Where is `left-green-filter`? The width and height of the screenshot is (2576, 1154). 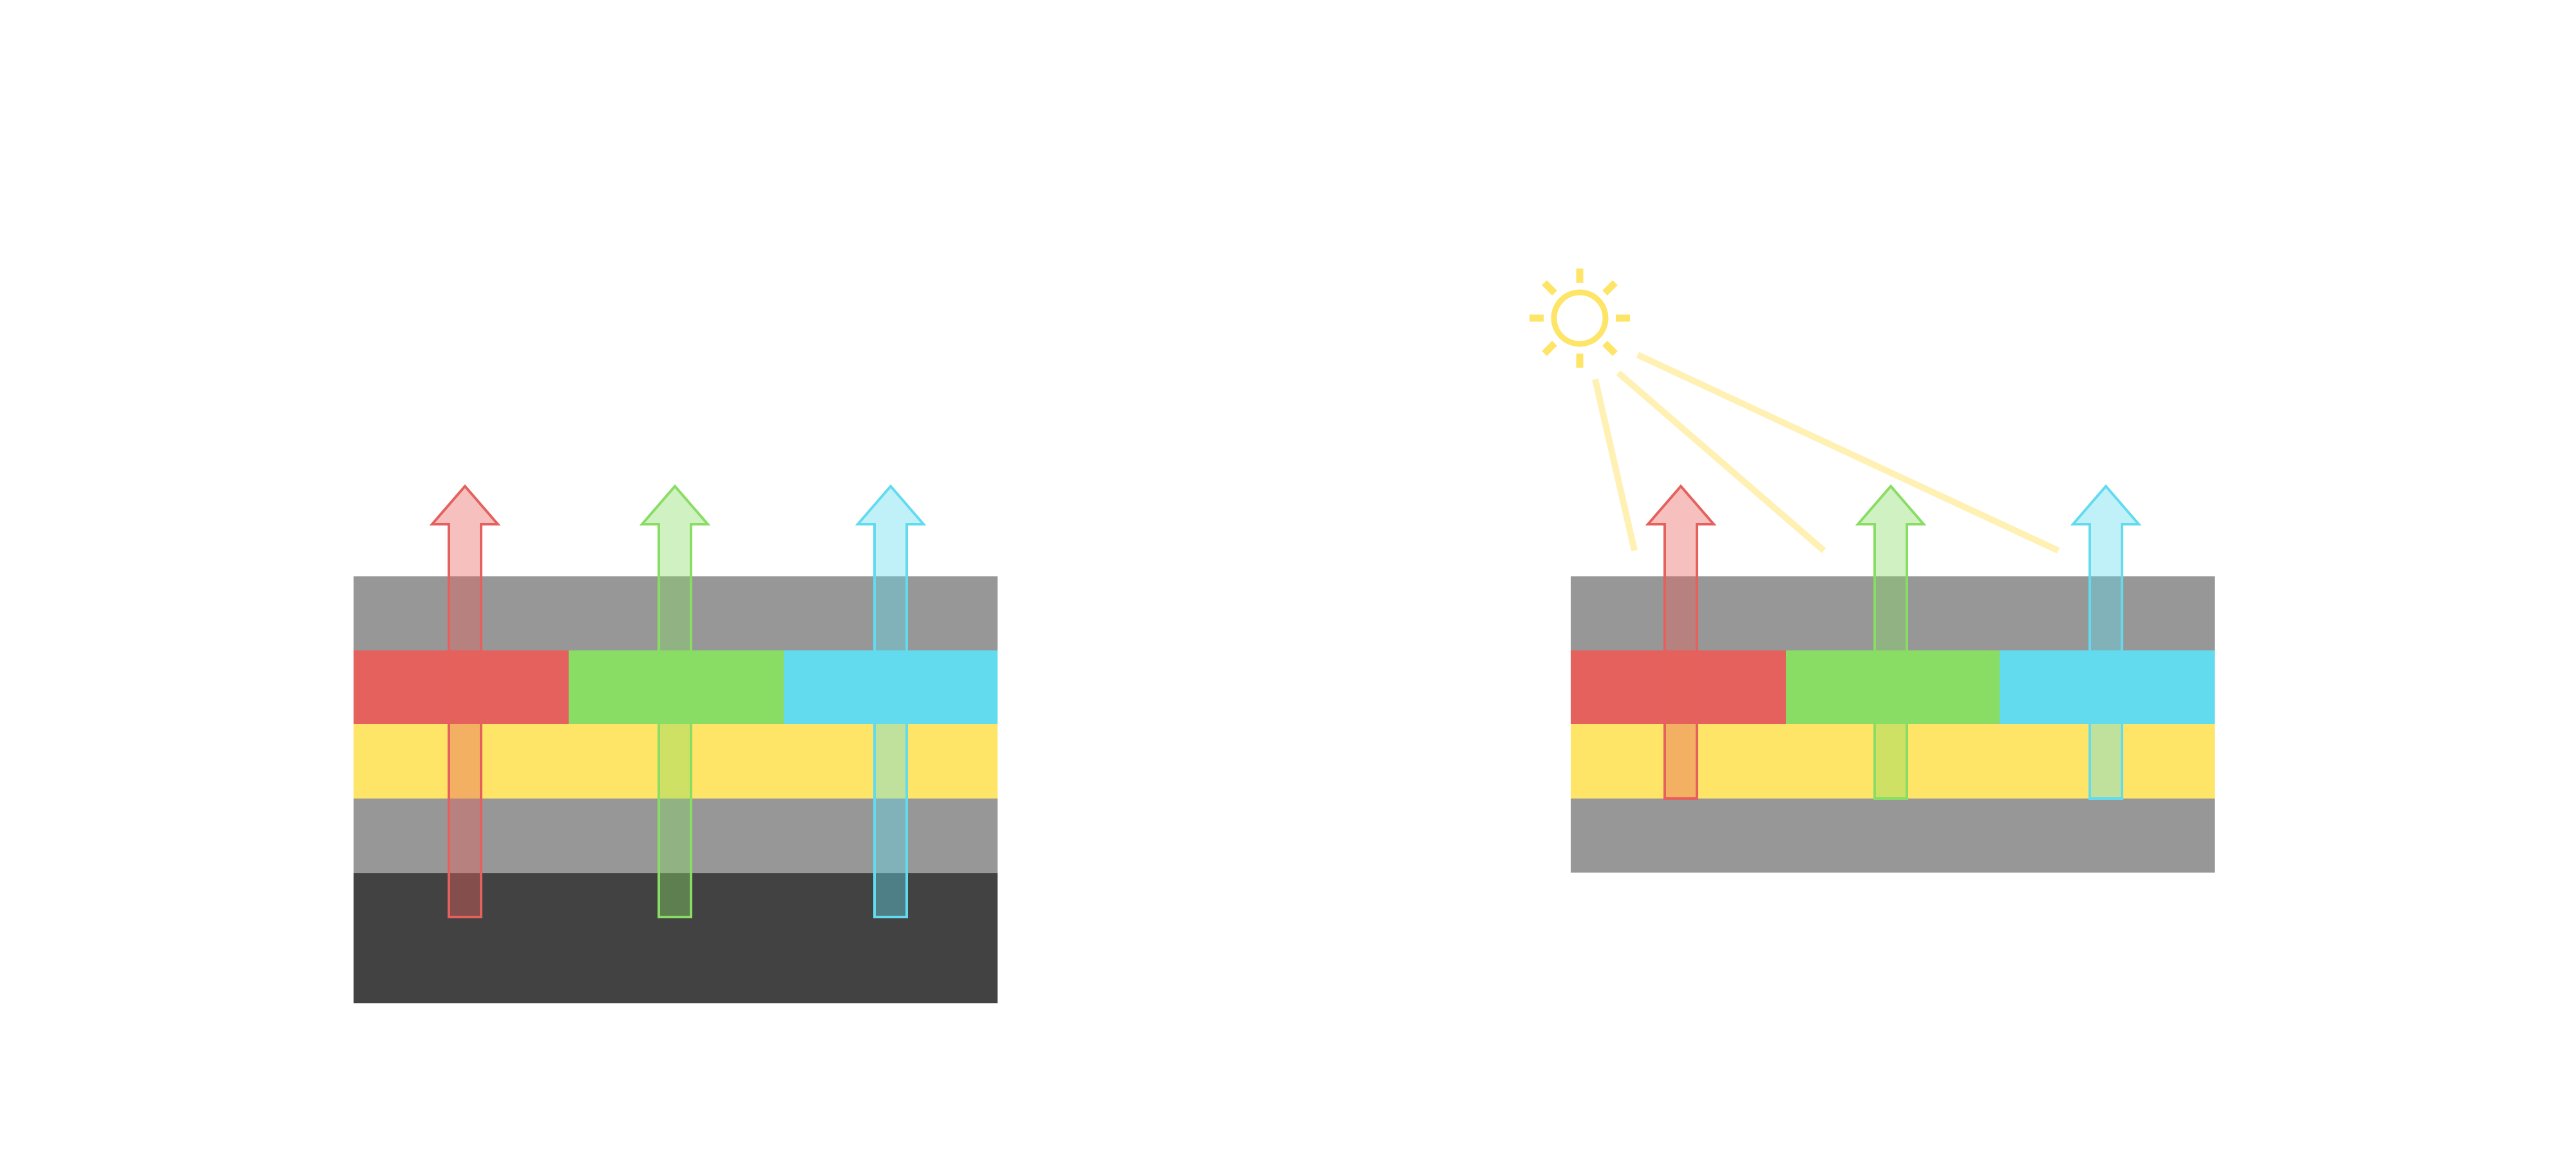
left-green-filter is located at coordinates (677, 687).